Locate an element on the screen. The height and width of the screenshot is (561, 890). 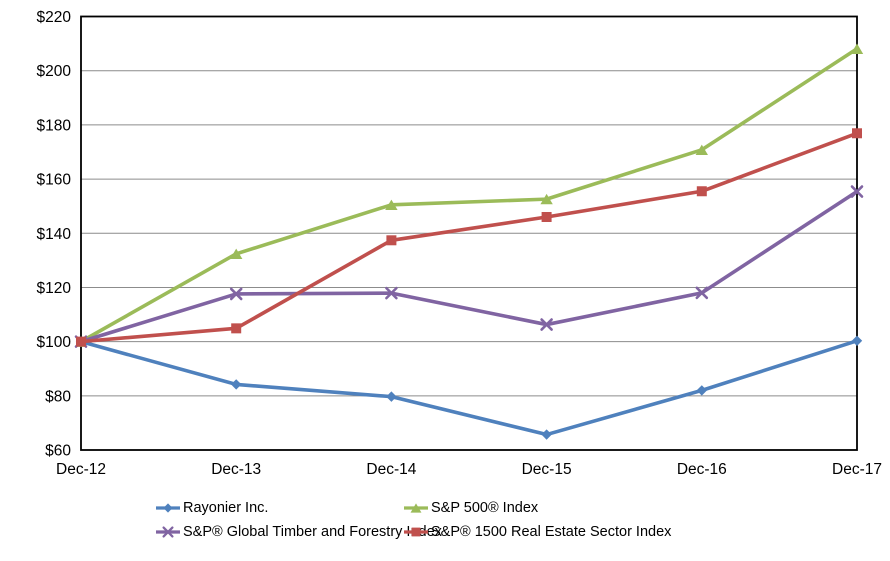
y-axis-label: $100 is located at coordinates (54, 342).